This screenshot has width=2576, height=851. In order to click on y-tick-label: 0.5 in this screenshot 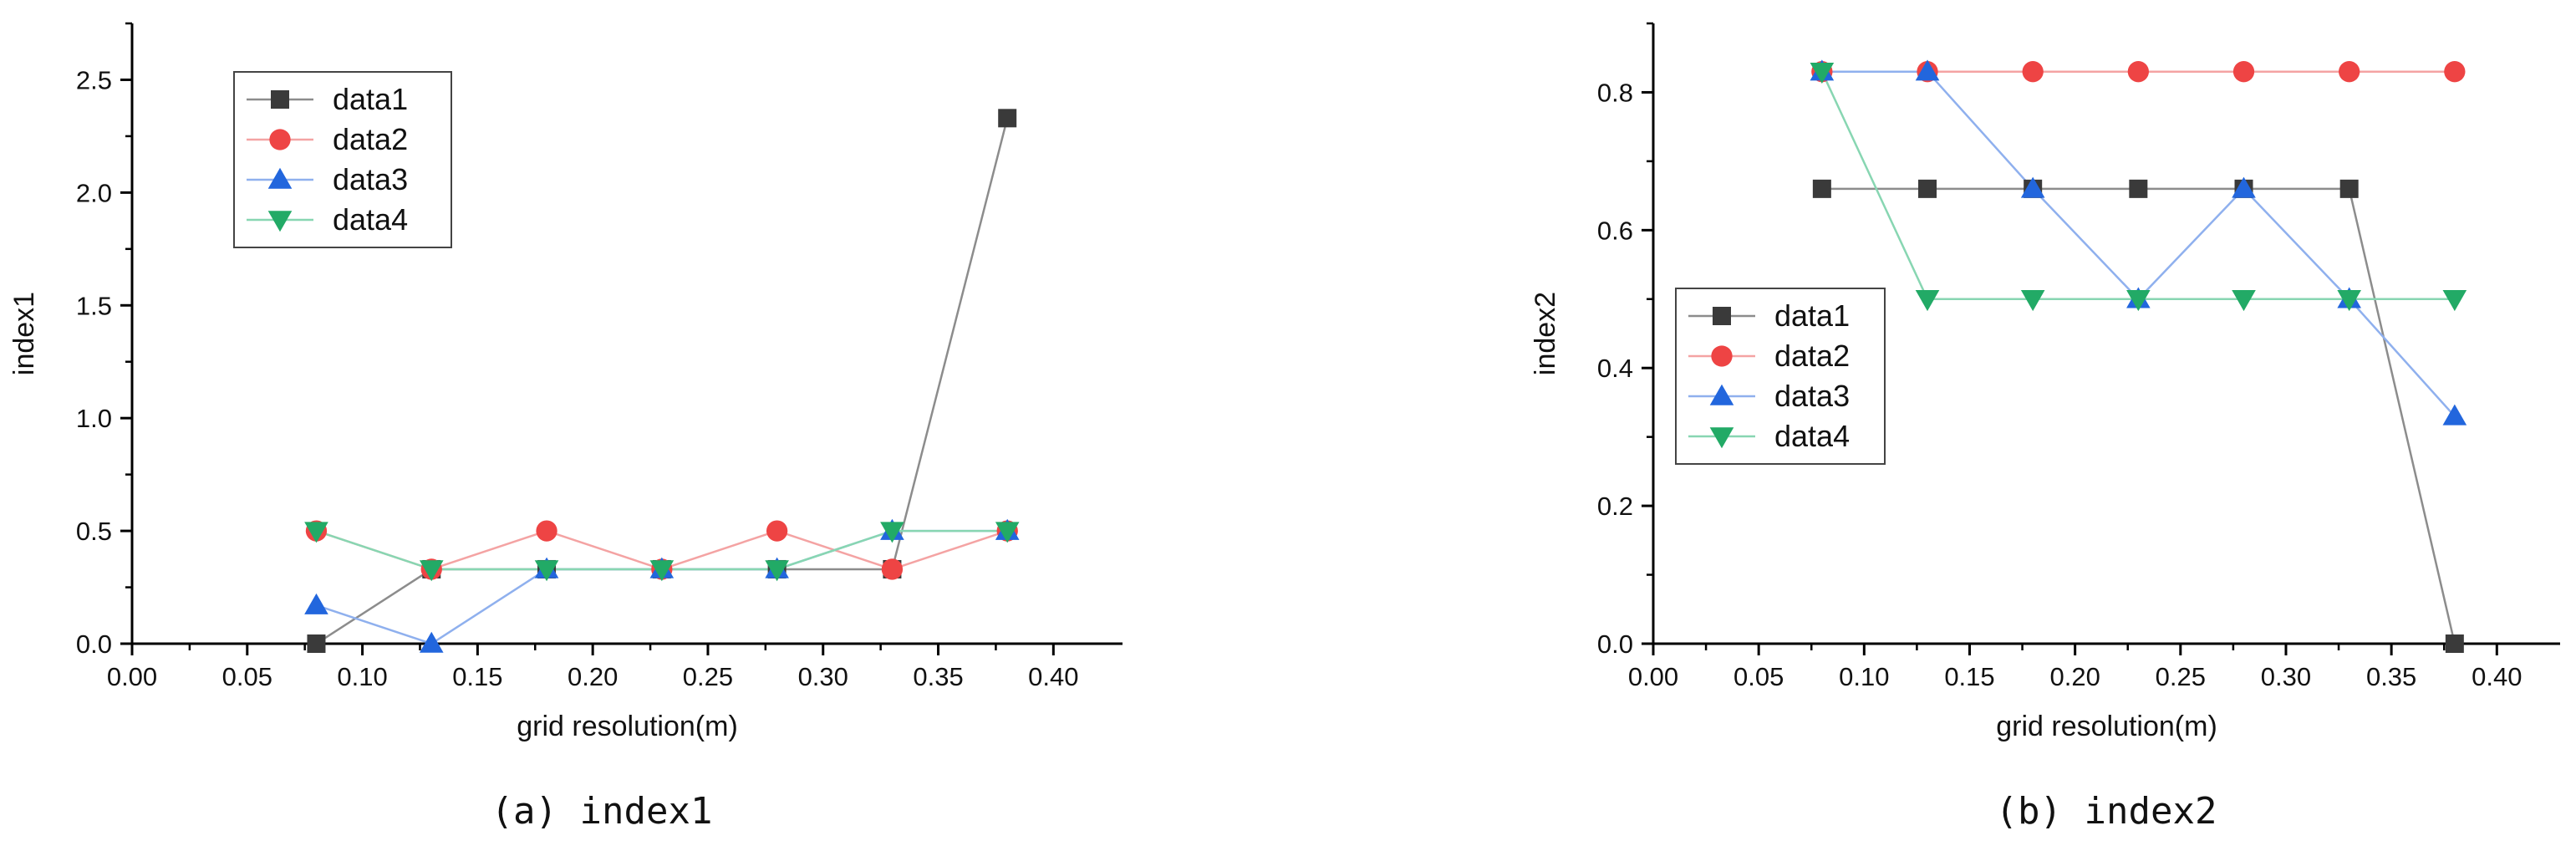, I will do `click(94, 531)`.